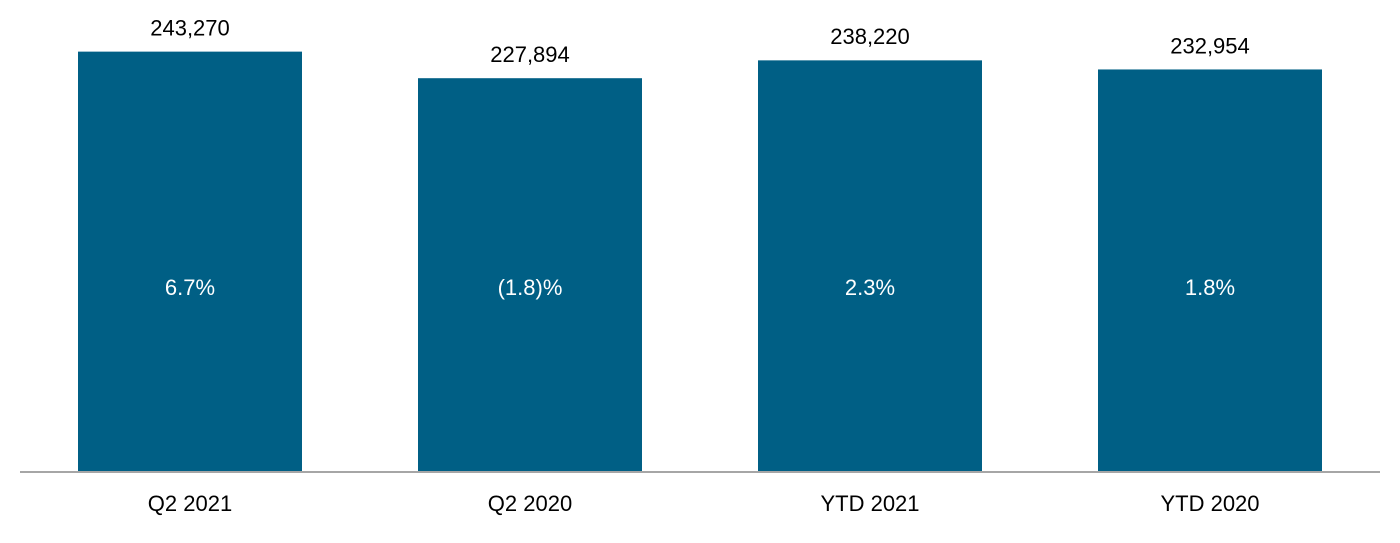 This screenshot has width=1400, height=543. What do you see at coordinates (870, 287) in the screenshot?
I see `growth-label: 2.3%` at bounding box center [870, 287].